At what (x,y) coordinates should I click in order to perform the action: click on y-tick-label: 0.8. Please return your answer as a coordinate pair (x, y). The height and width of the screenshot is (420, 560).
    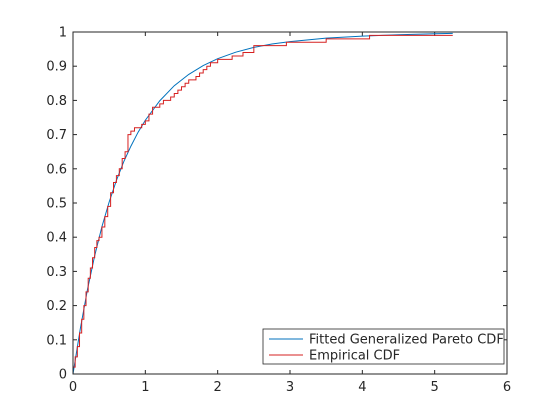
    Looking at the image, I should click on (56, 101).